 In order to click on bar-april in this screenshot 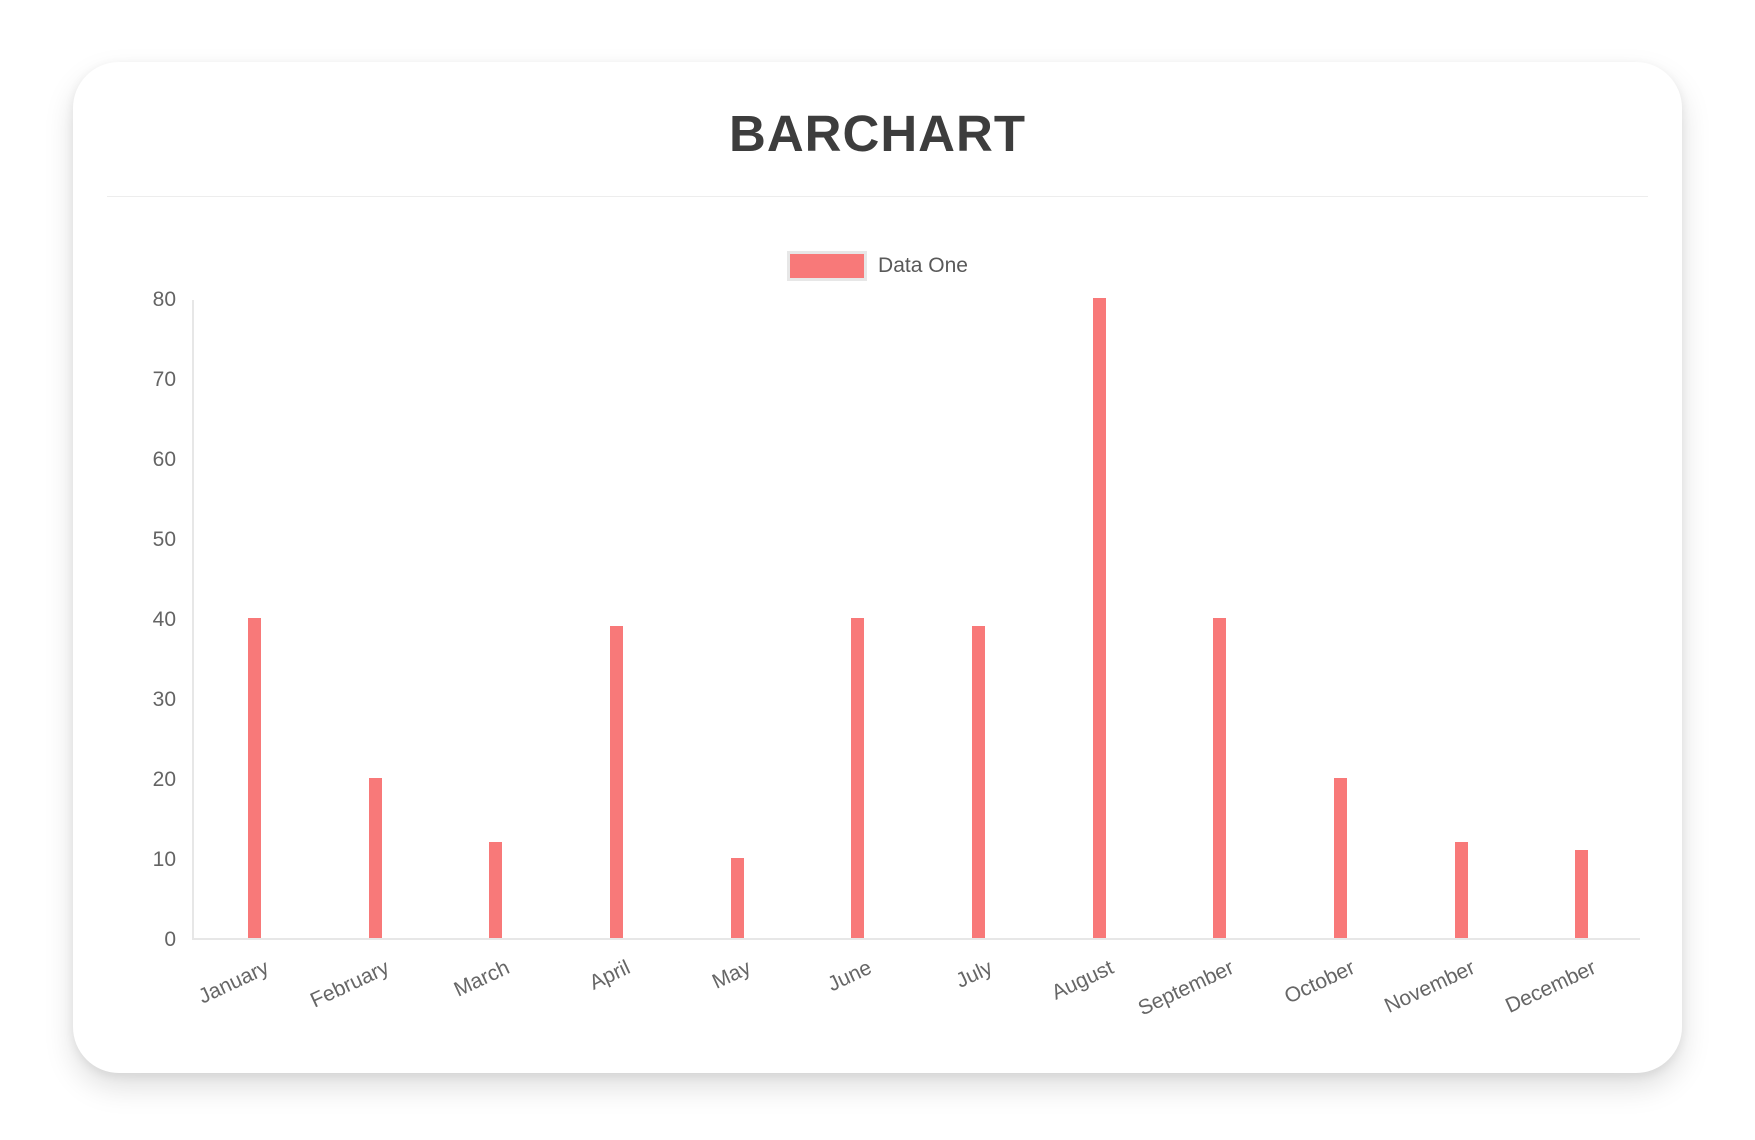, I will do `click(616, 782)`.